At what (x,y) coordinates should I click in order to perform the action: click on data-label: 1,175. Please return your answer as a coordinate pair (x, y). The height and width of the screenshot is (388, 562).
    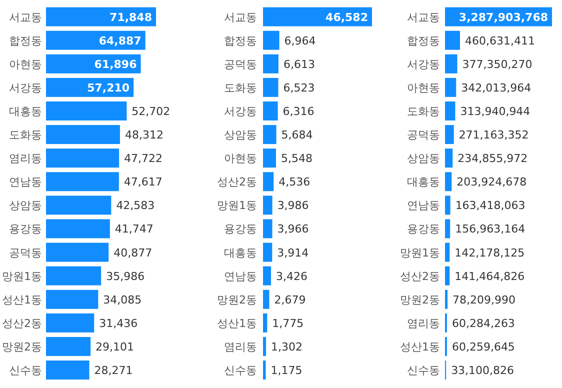
    Looking at the image, I should click on (286, 371).